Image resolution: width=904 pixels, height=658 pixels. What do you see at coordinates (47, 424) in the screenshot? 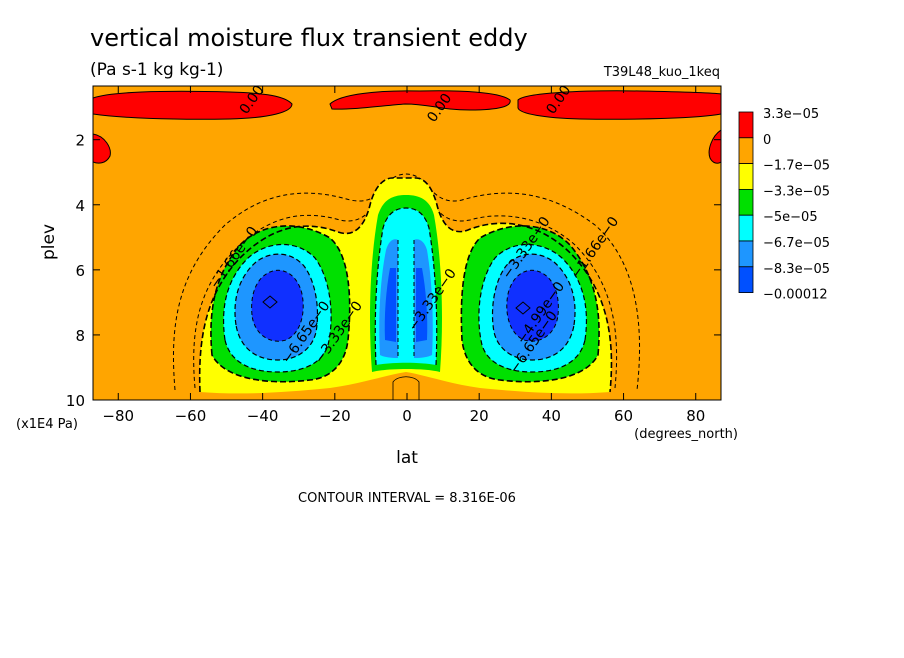
I see `y-units-label: (x1E4 Pa)` at bounding box center [47, 424].